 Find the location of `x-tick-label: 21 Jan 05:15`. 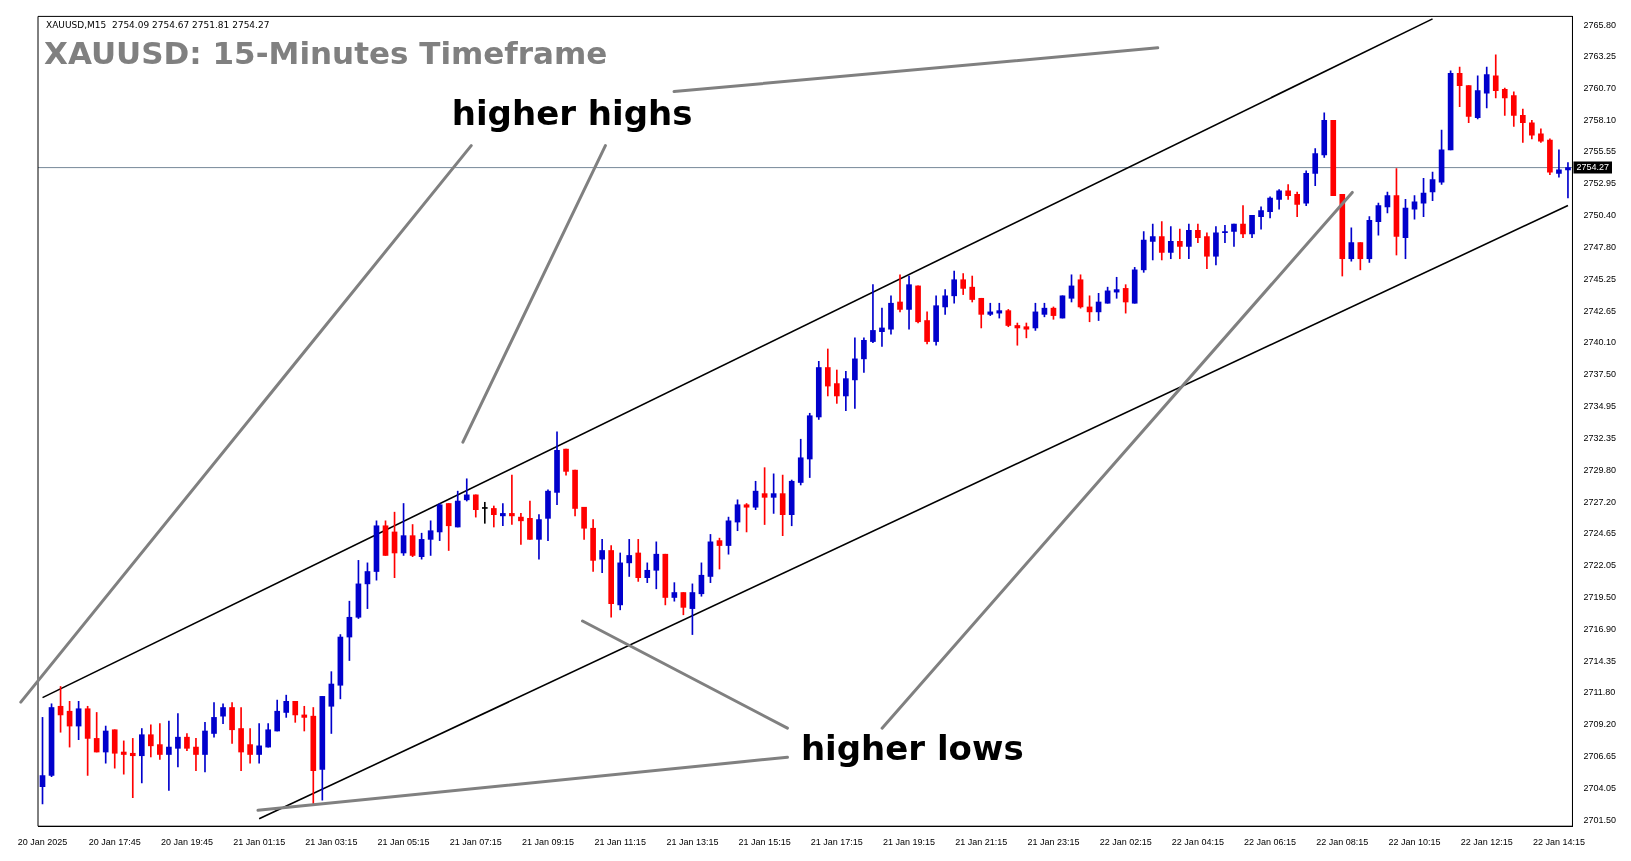

x-tick-label: 21 Jan 05:15 is located at coordinates (403, 842).